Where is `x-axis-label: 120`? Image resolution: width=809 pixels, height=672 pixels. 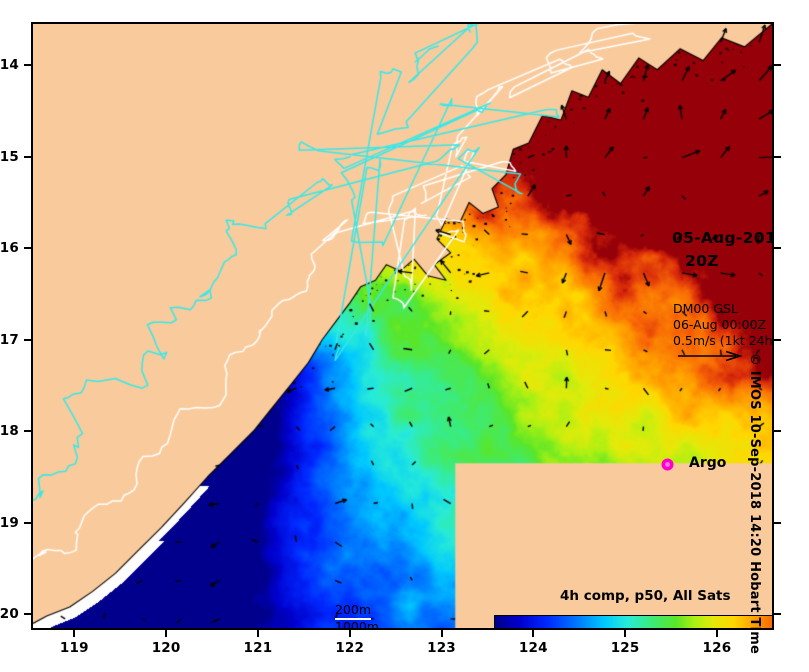 x-axis-label: 120 is located at coordinates (166, 648).